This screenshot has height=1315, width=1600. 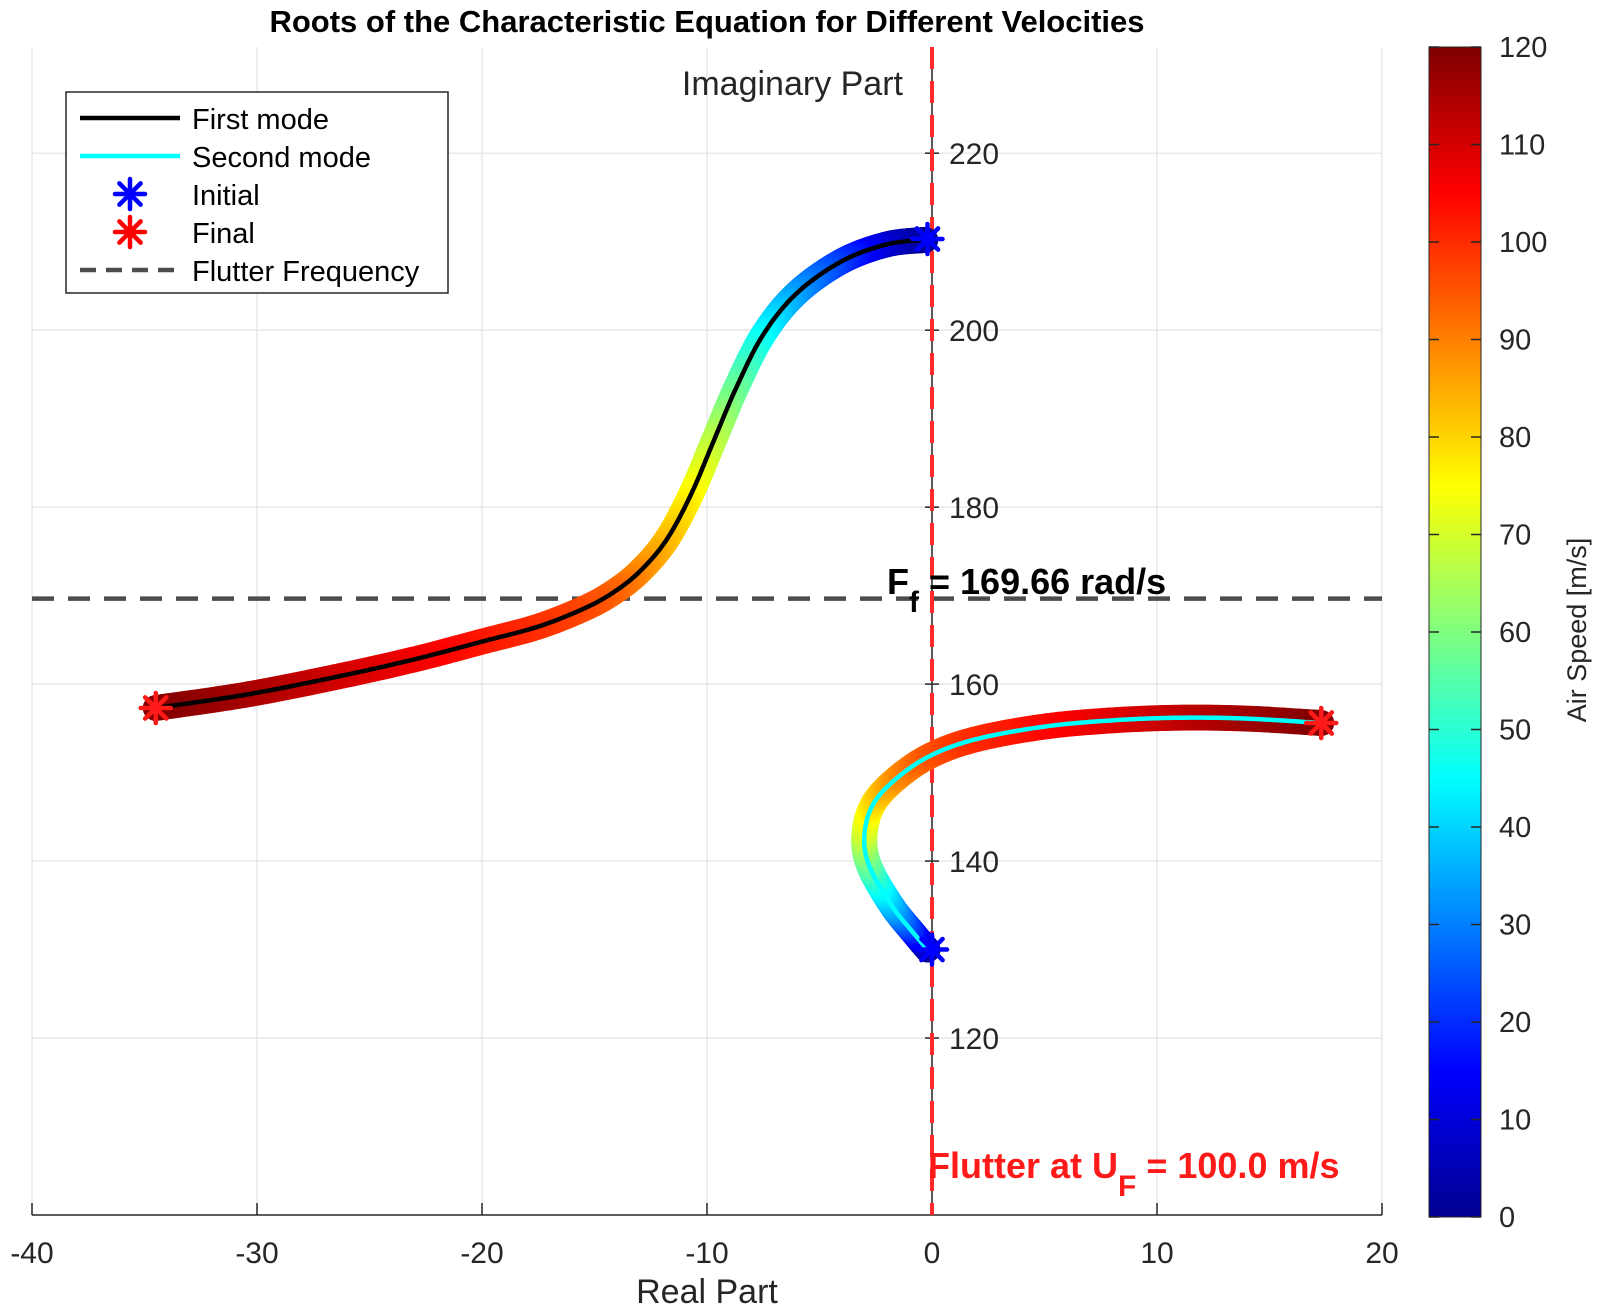 I want to click on x-tick-labels: -40 -30 -20 -10 0 10 20, so click(x=704, y=1253).